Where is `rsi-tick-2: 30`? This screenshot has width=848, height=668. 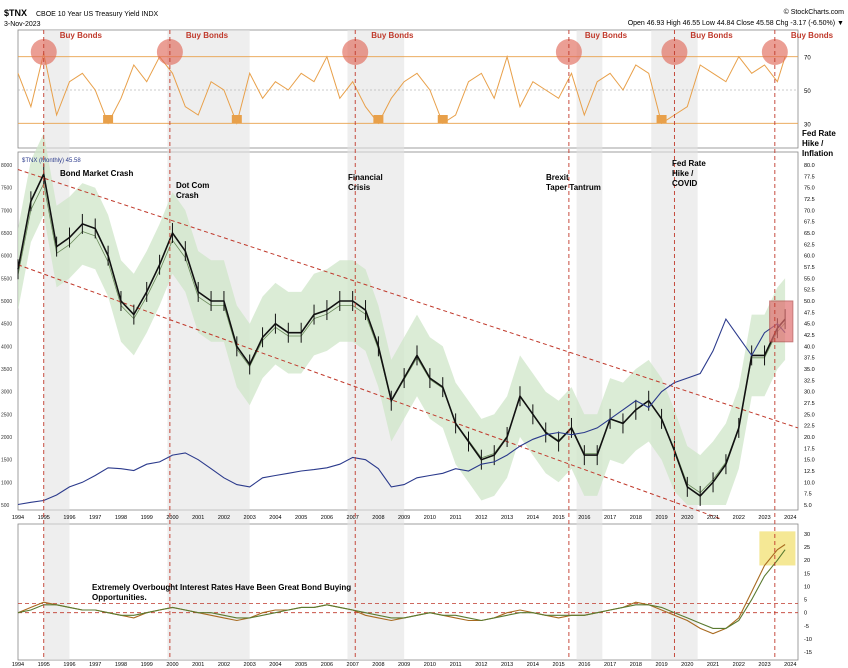 rsi-tick-2: 30 is located at coordinates (807, 125).